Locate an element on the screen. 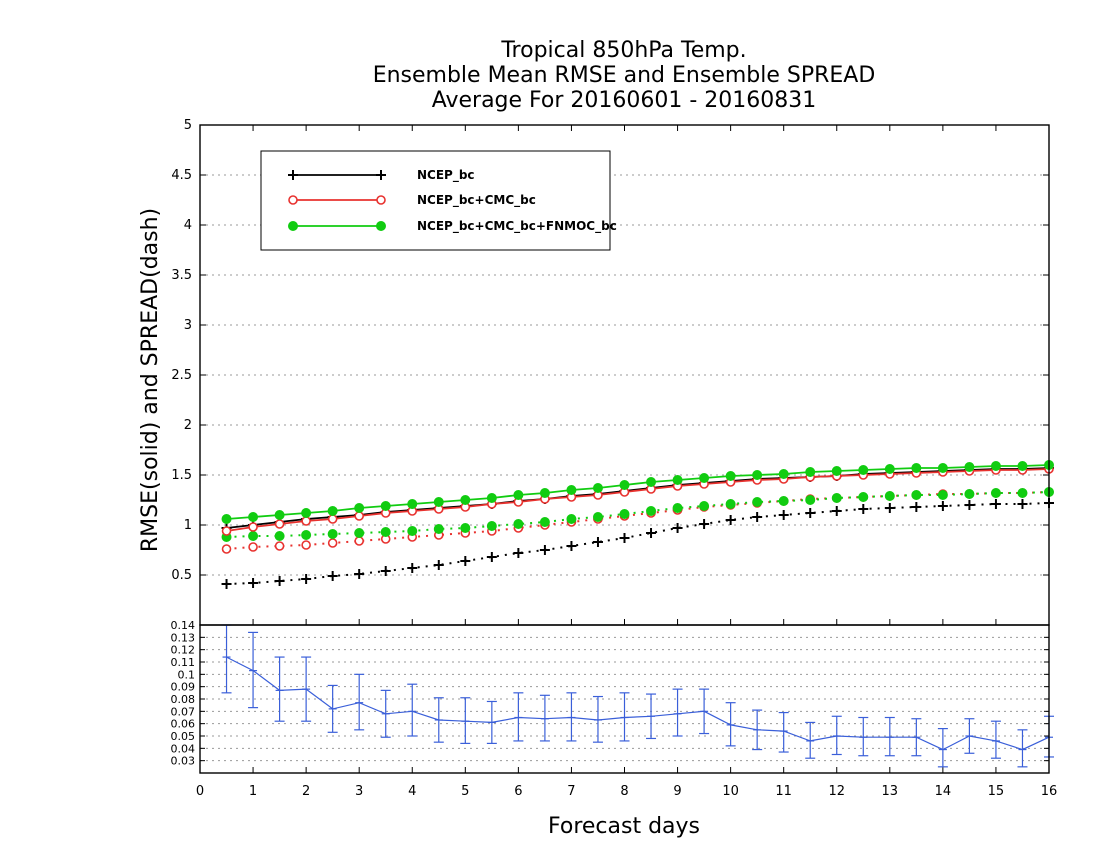 Image resolution: width=1100 pixels, height=850 pixels. bottom-y-tick-label: 0.12 is located at coordinates (183, 650).